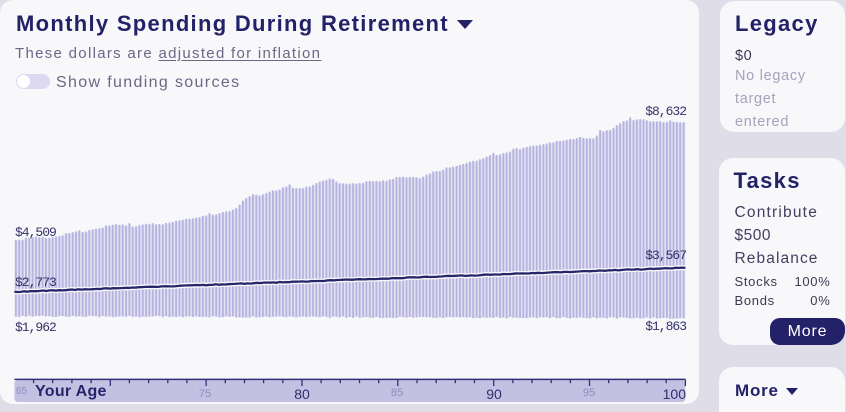  I want to click on svg-text: $1,962, so click(35, 327).